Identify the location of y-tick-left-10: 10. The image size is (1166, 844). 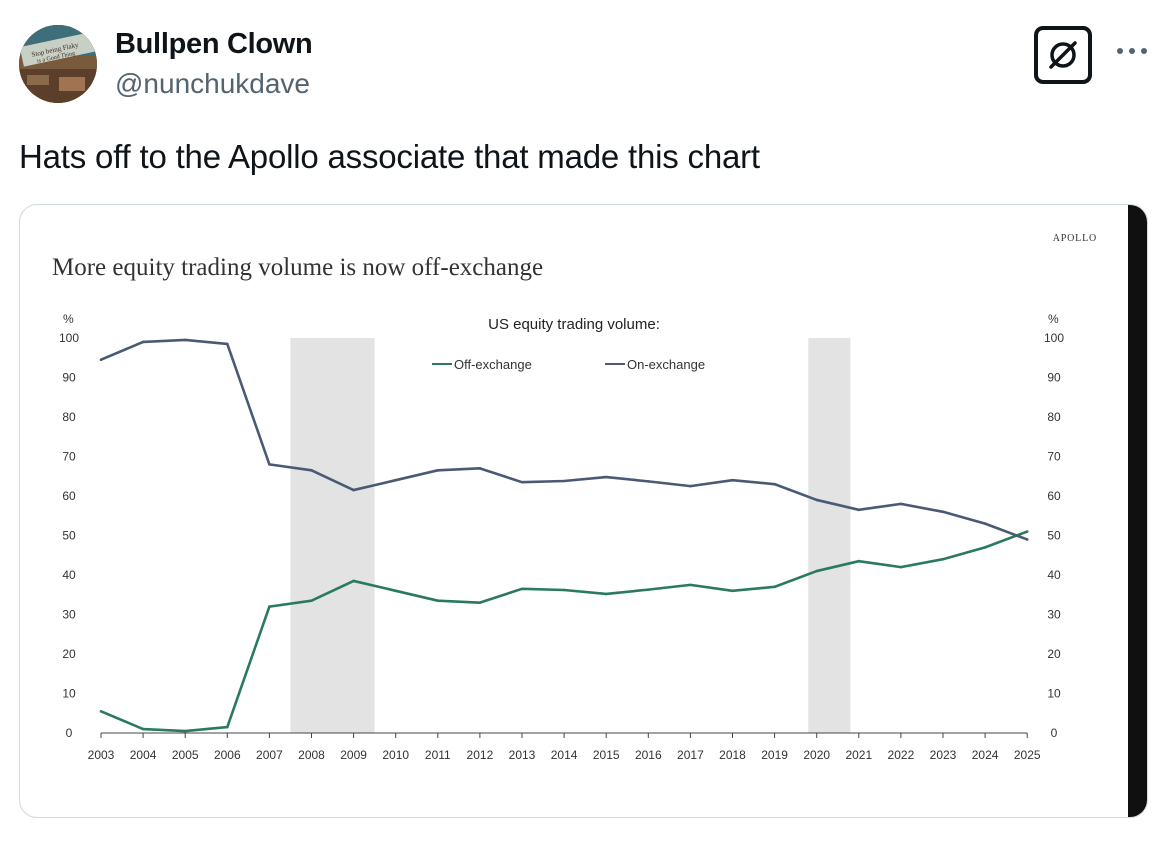
(69, 694).